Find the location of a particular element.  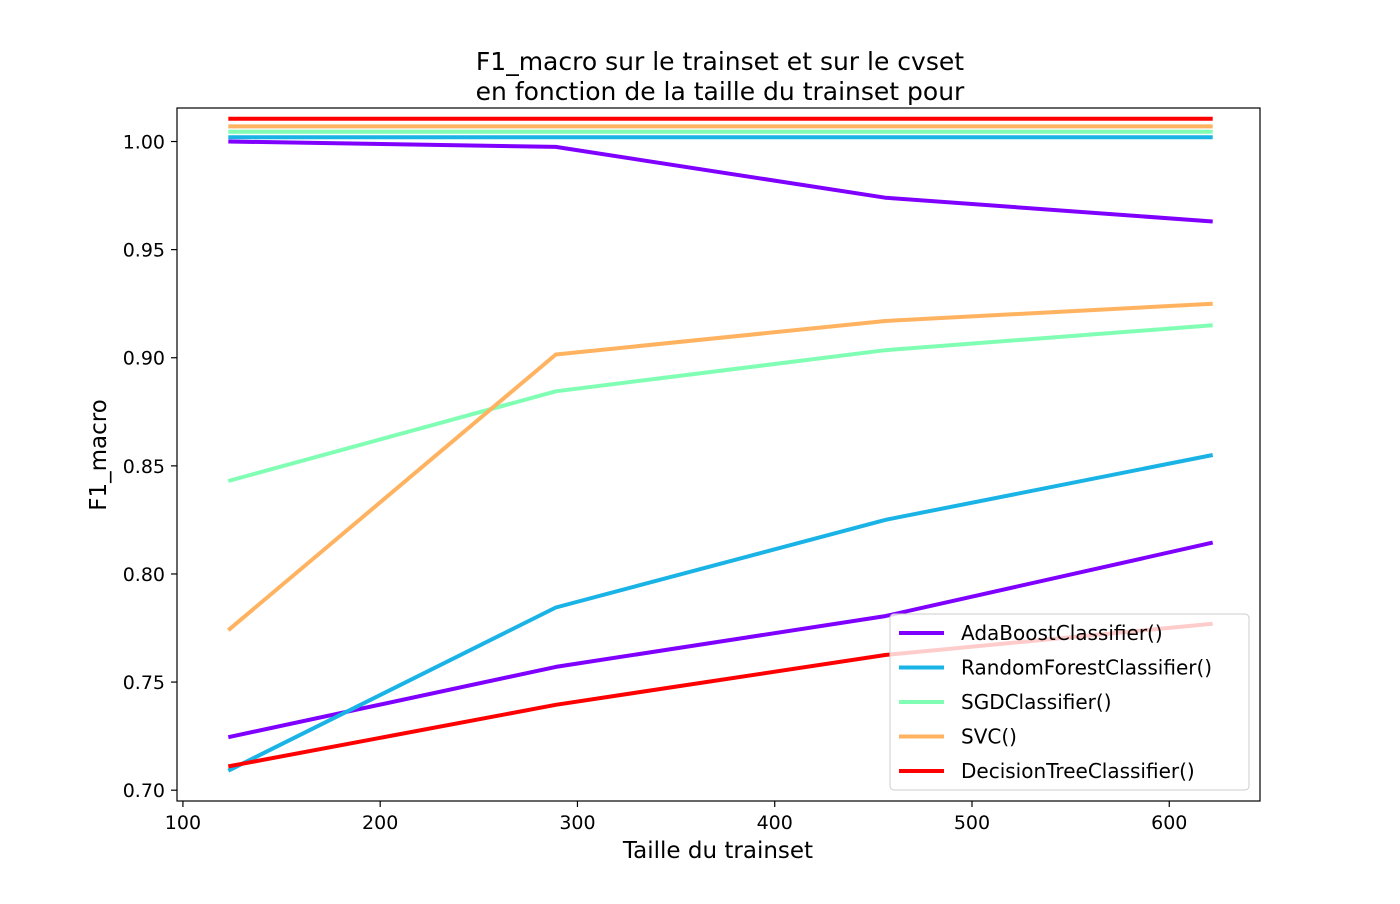

legend-label-2: SGDClassifier() is located at coordinates (1036, 702).